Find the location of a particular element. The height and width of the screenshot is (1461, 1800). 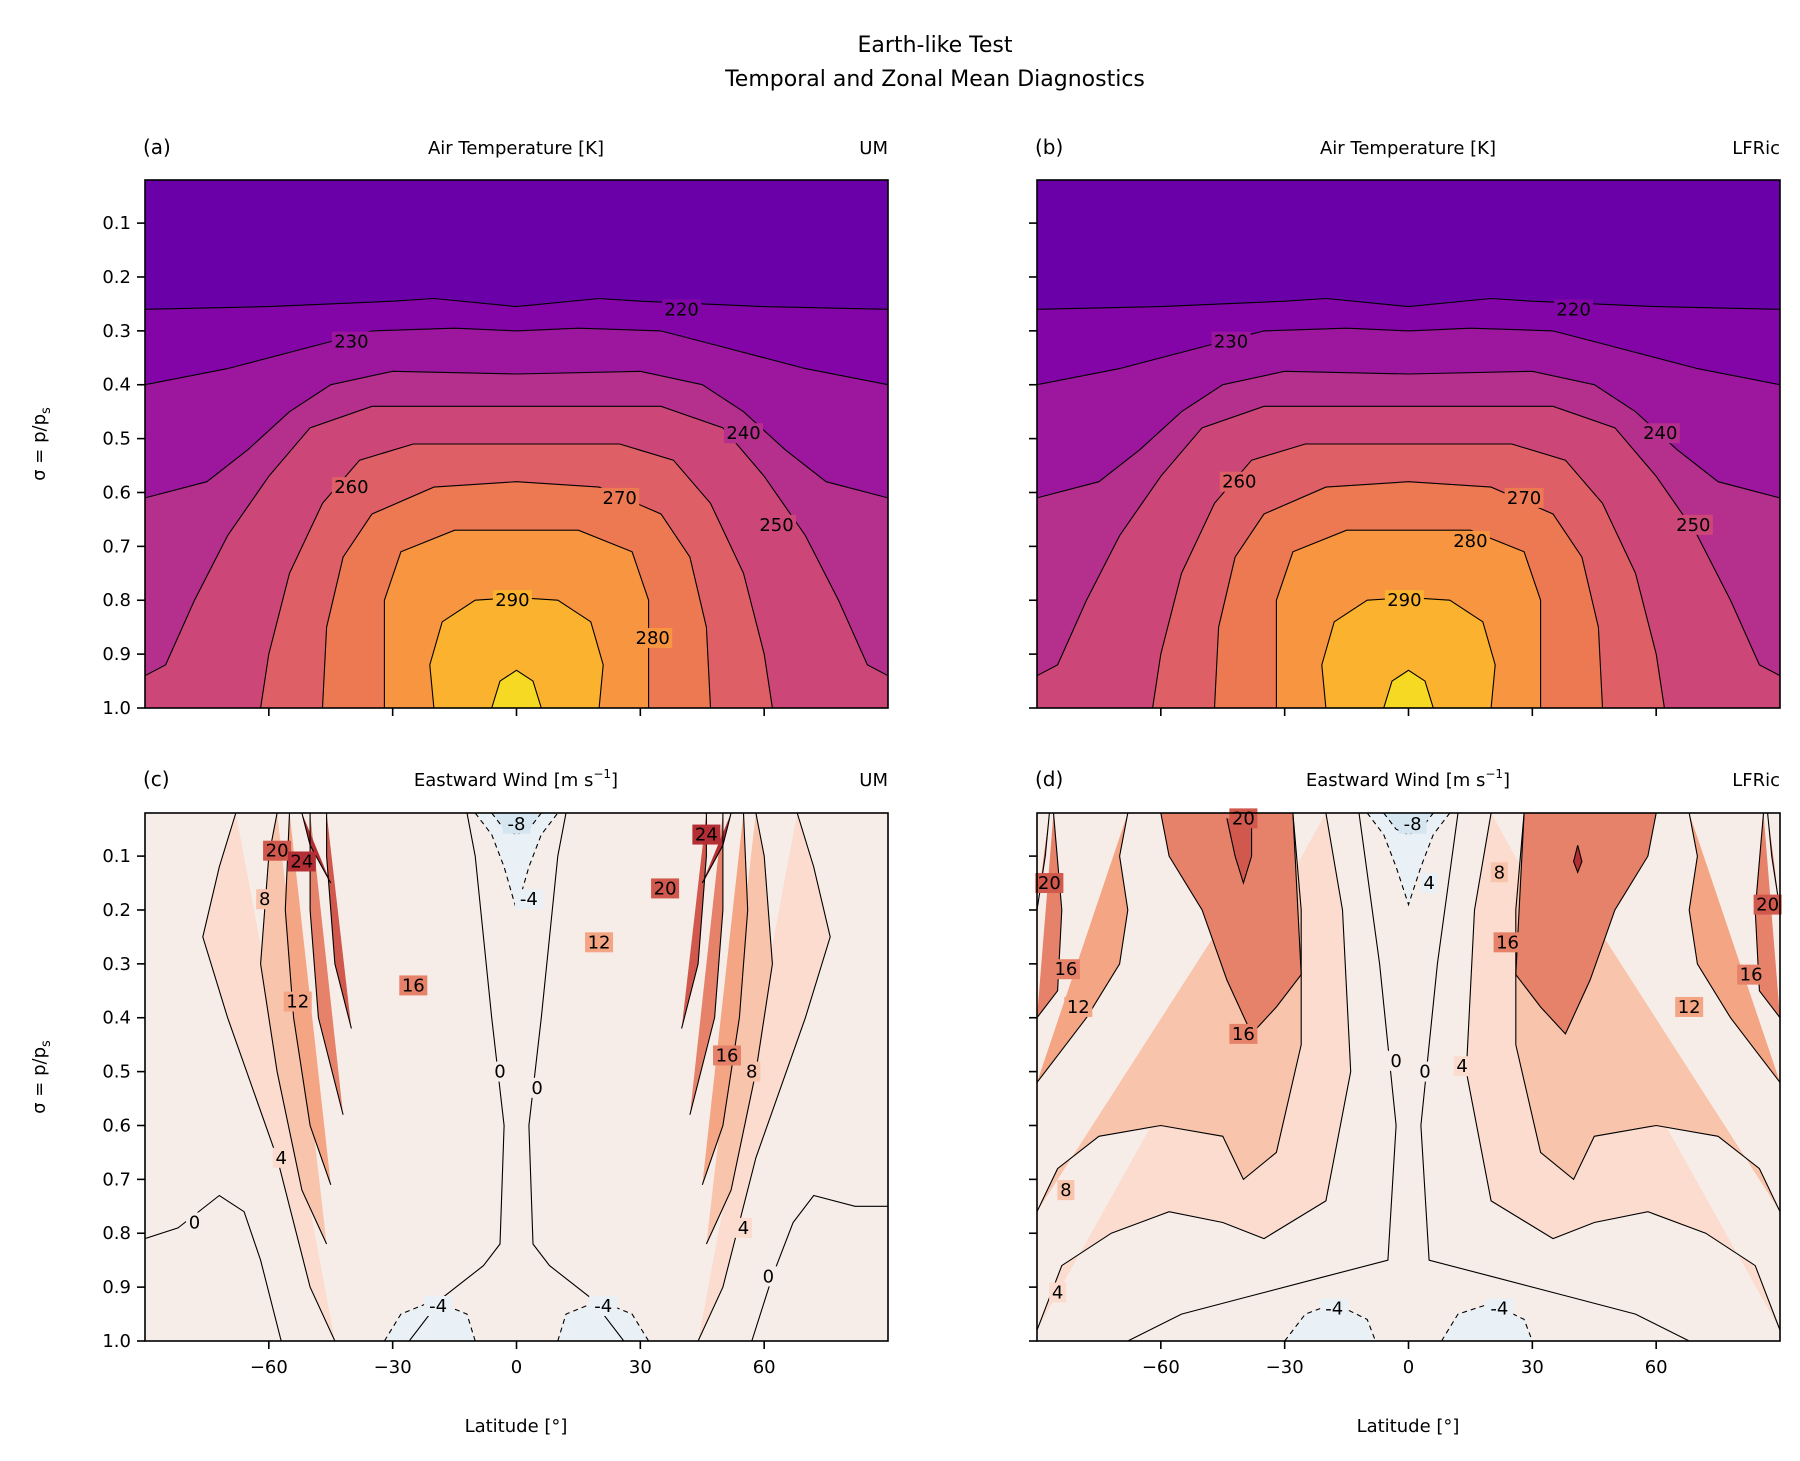

wind-fill is located at coordinates (1408, 1077).